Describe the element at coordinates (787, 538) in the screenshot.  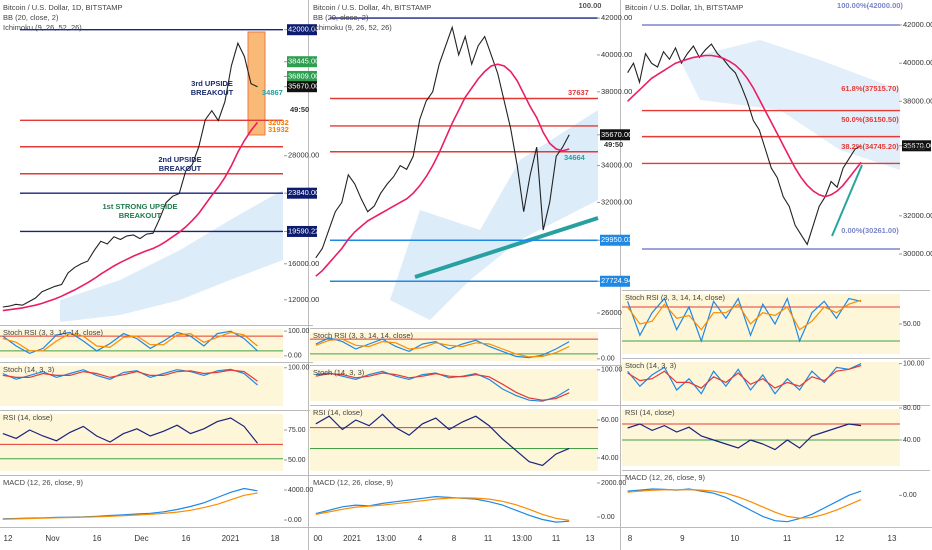
I see `x-tick-label: 11` at that location.